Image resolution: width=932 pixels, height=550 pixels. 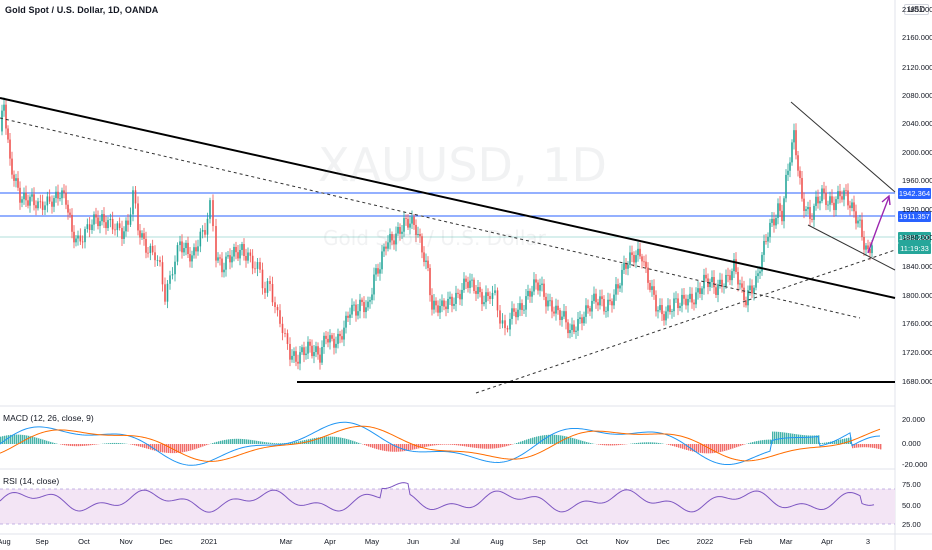 I want to click on time-axis-label: Oct, so click(x=84, y=541).